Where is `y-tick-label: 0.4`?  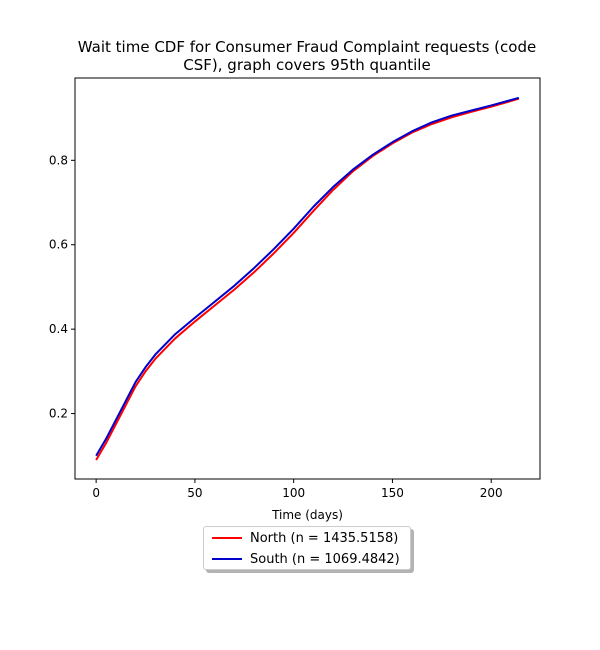 y-tick-label: 0.4 is located at coordinates (58, 329).